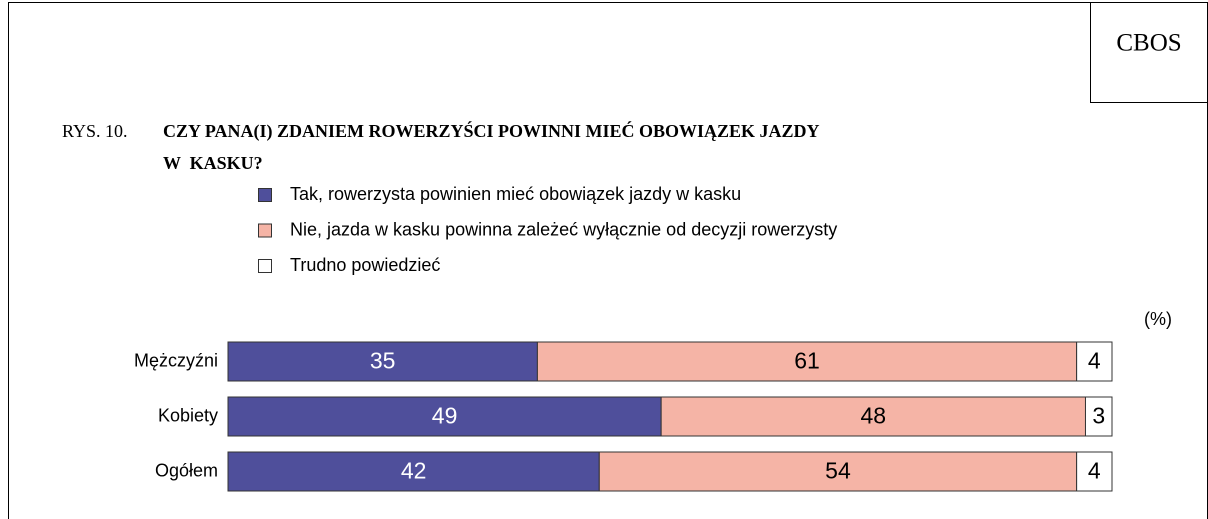 The image size is (1208, 519). I want to click on legend-label: Trudno powiedzieć, so click(365, 265).